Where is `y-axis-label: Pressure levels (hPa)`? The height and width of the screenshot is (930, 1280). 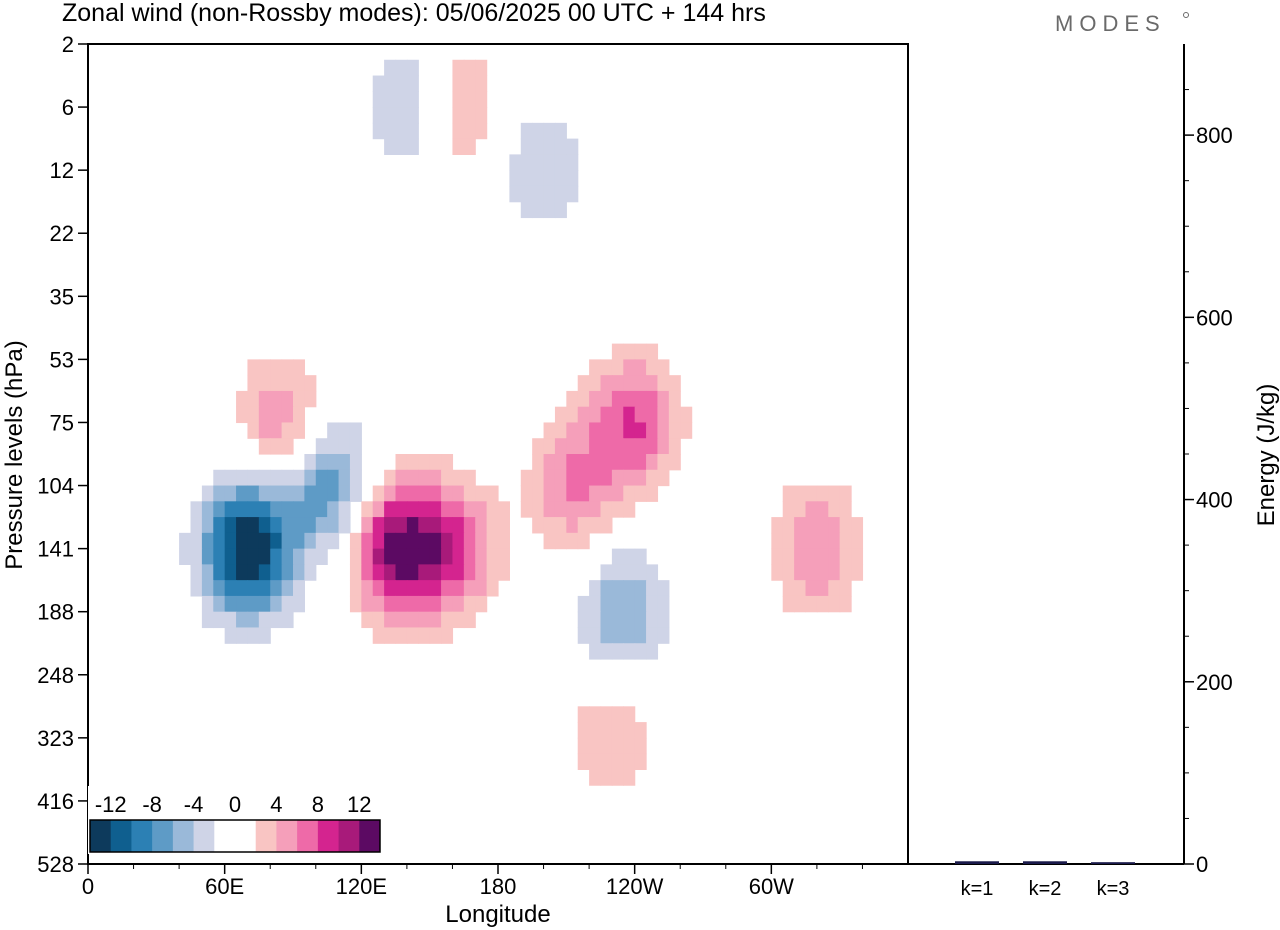 y-axis-label: Pressure levels (hPa) is located at coordinates (14, 454).